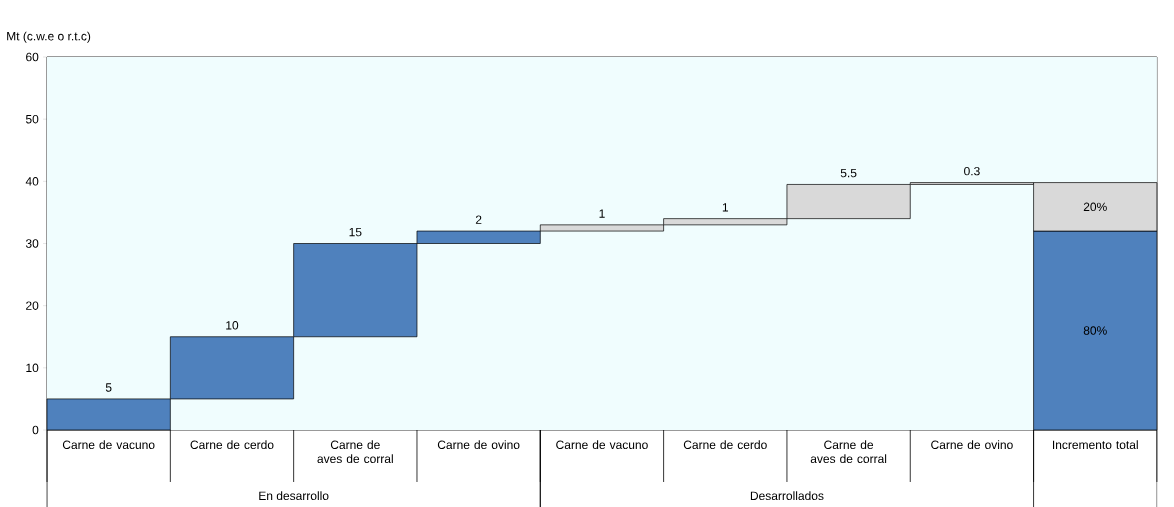 The image size is (1174, 507). What do you see at coordinates (355, 232) in the screenshot?
I see `data-label: 15` at bounding box center [355, 232].